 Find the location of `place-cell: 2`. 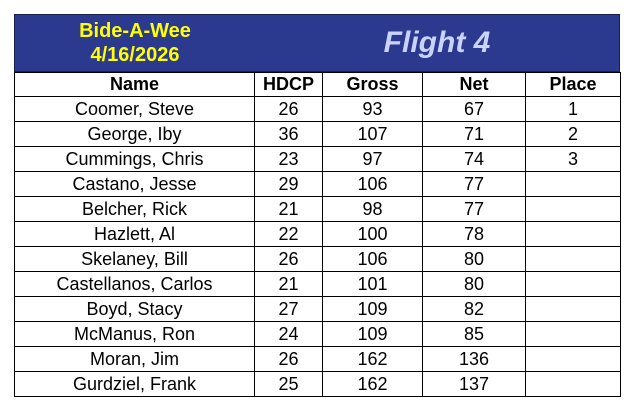

place-cell: 2 is located at coordinates (573, 134).